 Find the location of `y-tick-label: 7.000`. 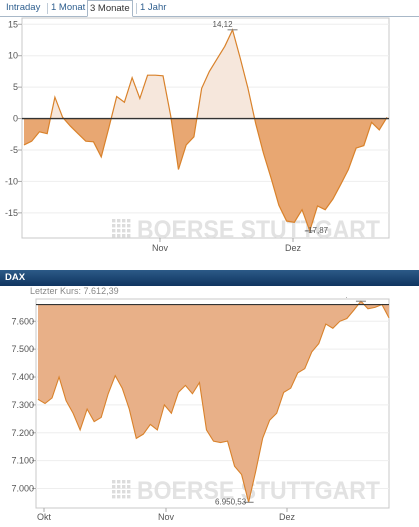

y-tick-label: 7.000 is located at coordinates (22, 488).